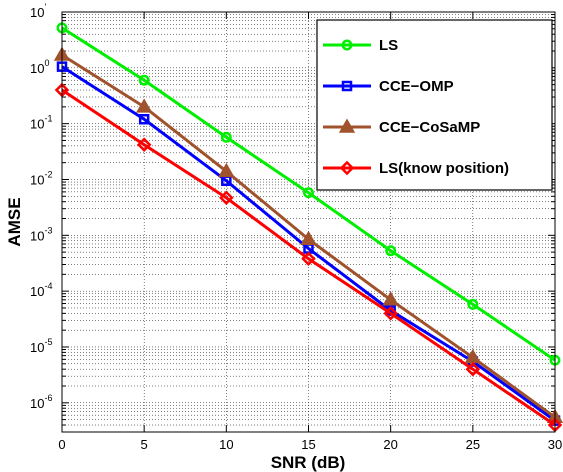 This screenshot has width=563, height=472. What do you see at coordinates (48, 119) in the screenshot?
I see `y-tick-exponent: -1` at bounding box center [48, 119].